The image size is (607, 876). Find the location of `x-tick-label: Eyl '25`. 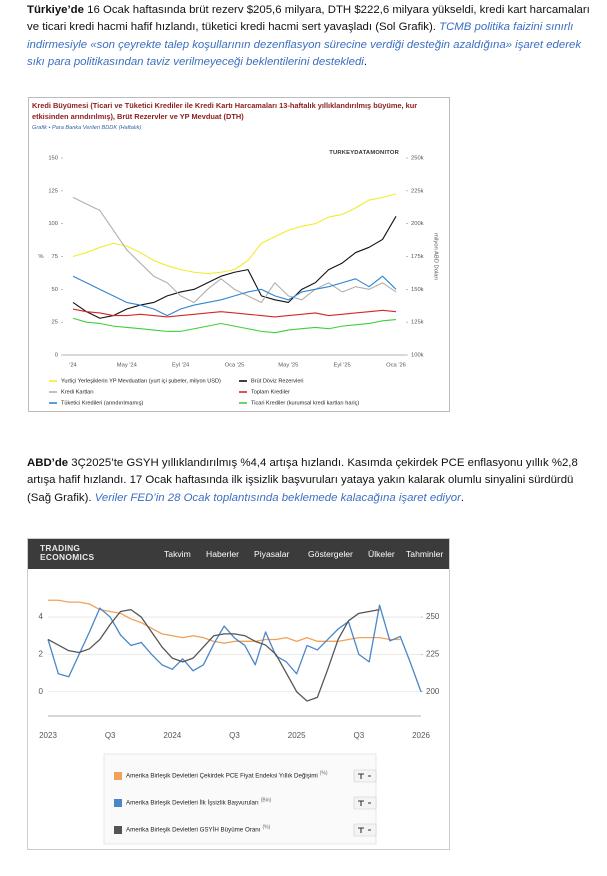

x-tick-label: Eyl '25 is located at coordinates (342, 366).